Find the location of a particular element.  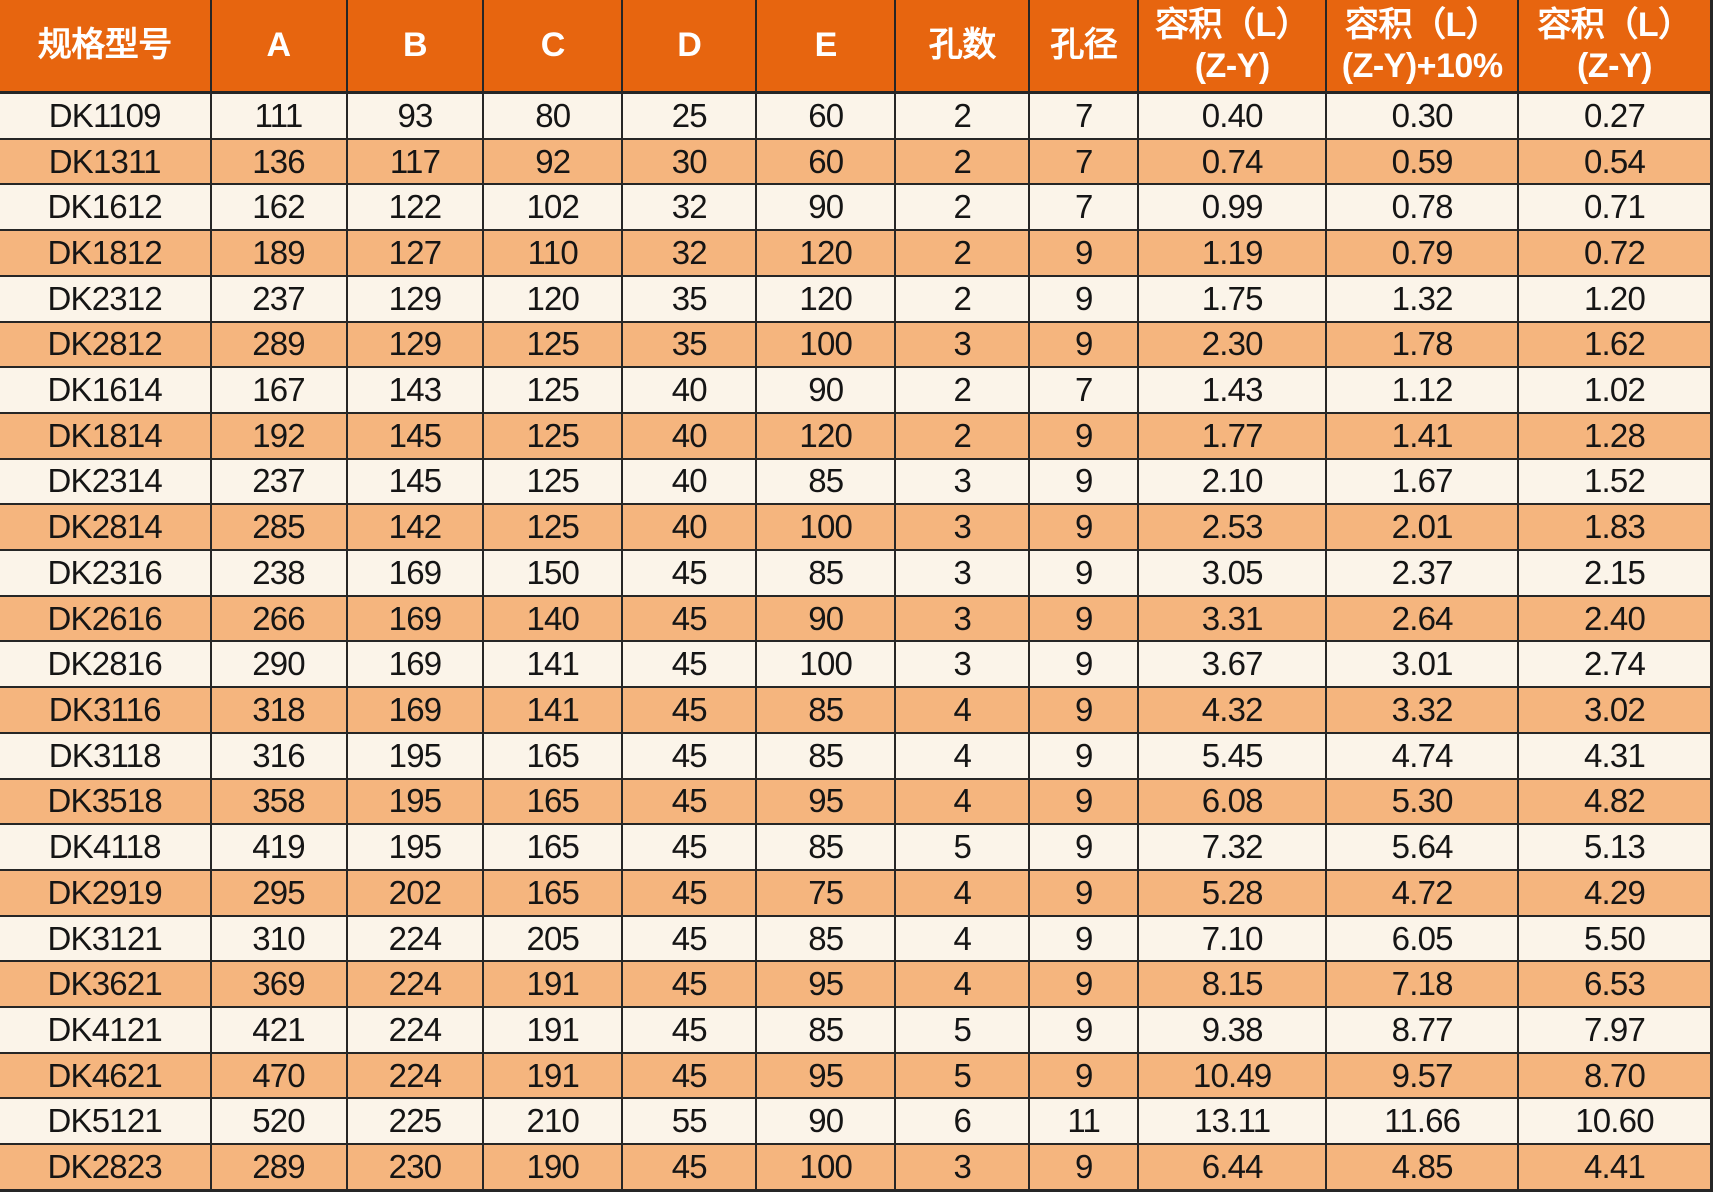

column-header: 规格型号 is located at coordinates (106, 47).